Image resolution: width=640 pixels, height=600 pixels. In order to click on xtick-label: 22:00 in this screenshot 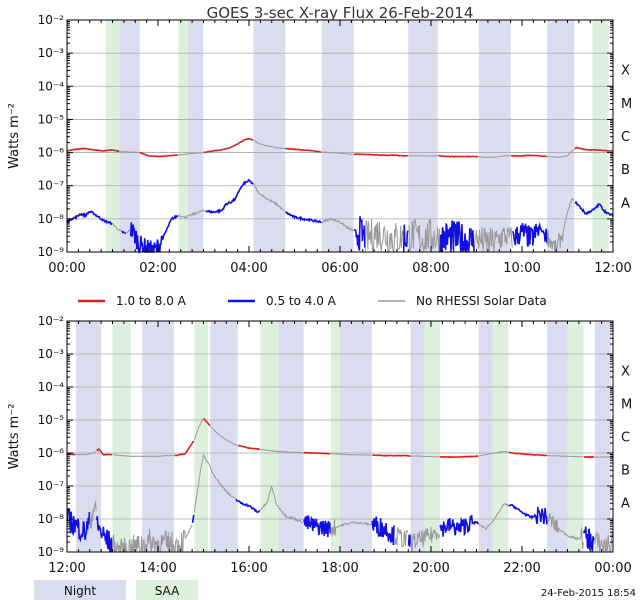, I will do `click(521, 568)`.